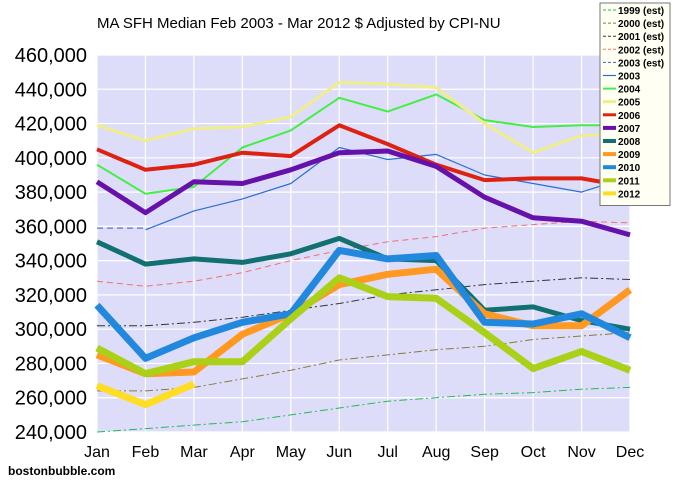 This screenshot has height=481, width=673. I want to click on legend-label: 1999 (est), so click(641, 11).